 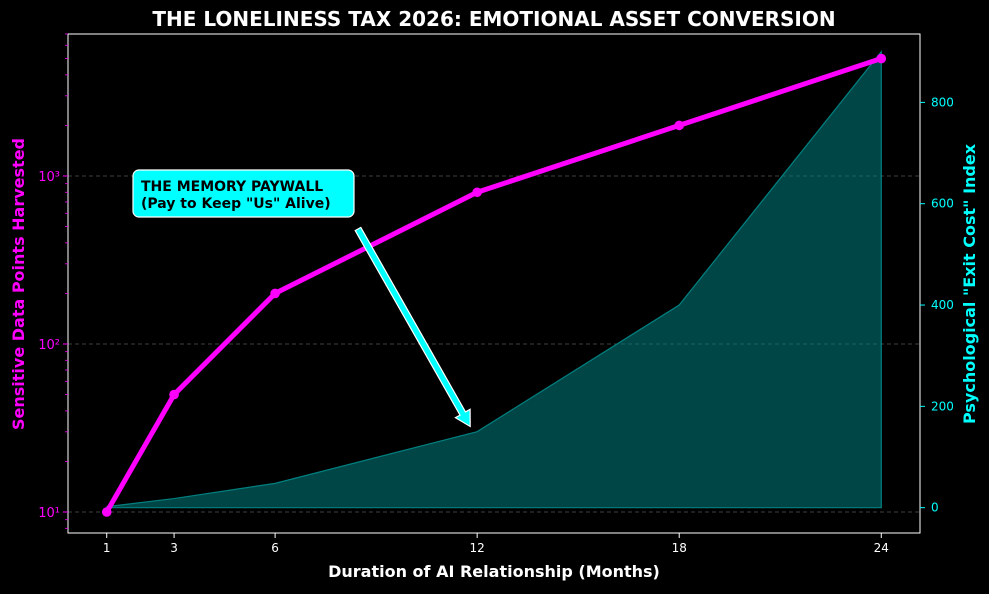 I want to click on y-right-tick-label-2: 400, so click(x=942, y=305).